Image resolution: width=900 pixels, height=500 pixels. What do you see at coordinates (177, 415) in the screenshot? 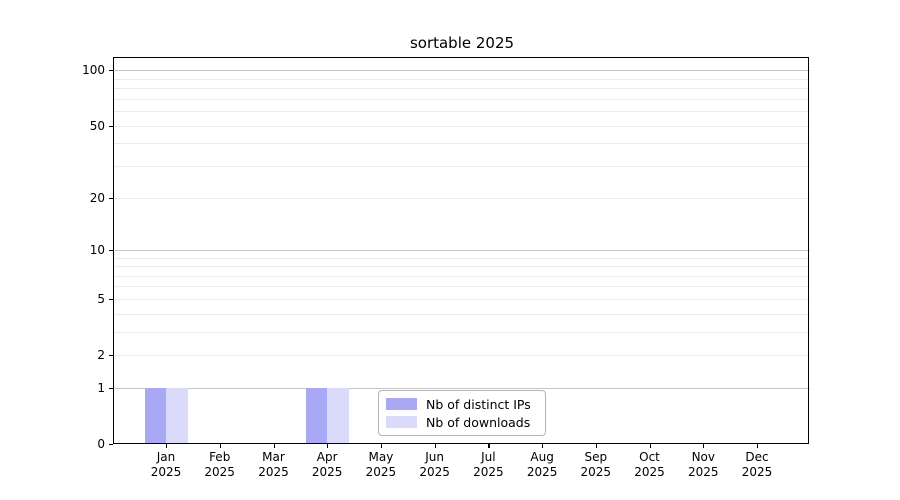
I see `bar-nb-of-downloads-jan` at bounding box center [177, 415].